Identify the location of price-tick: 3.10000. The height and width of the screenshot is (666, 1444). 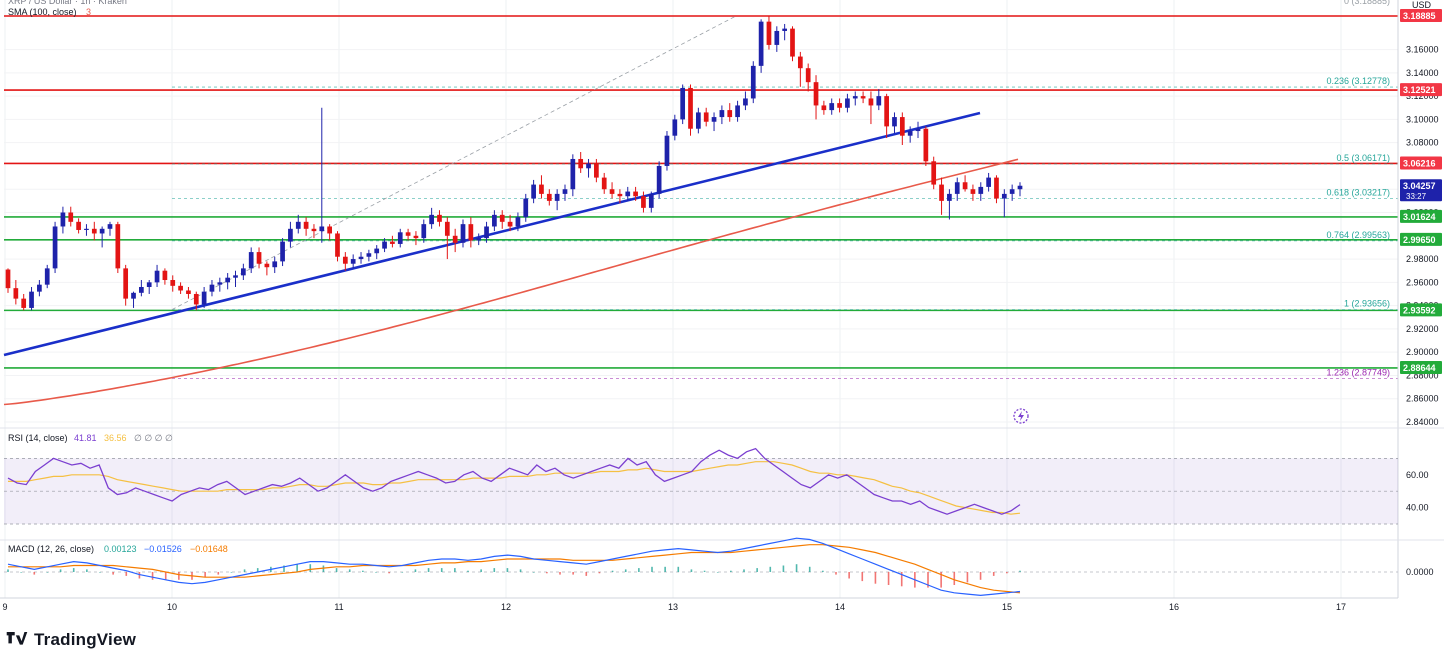
(1422, 119).